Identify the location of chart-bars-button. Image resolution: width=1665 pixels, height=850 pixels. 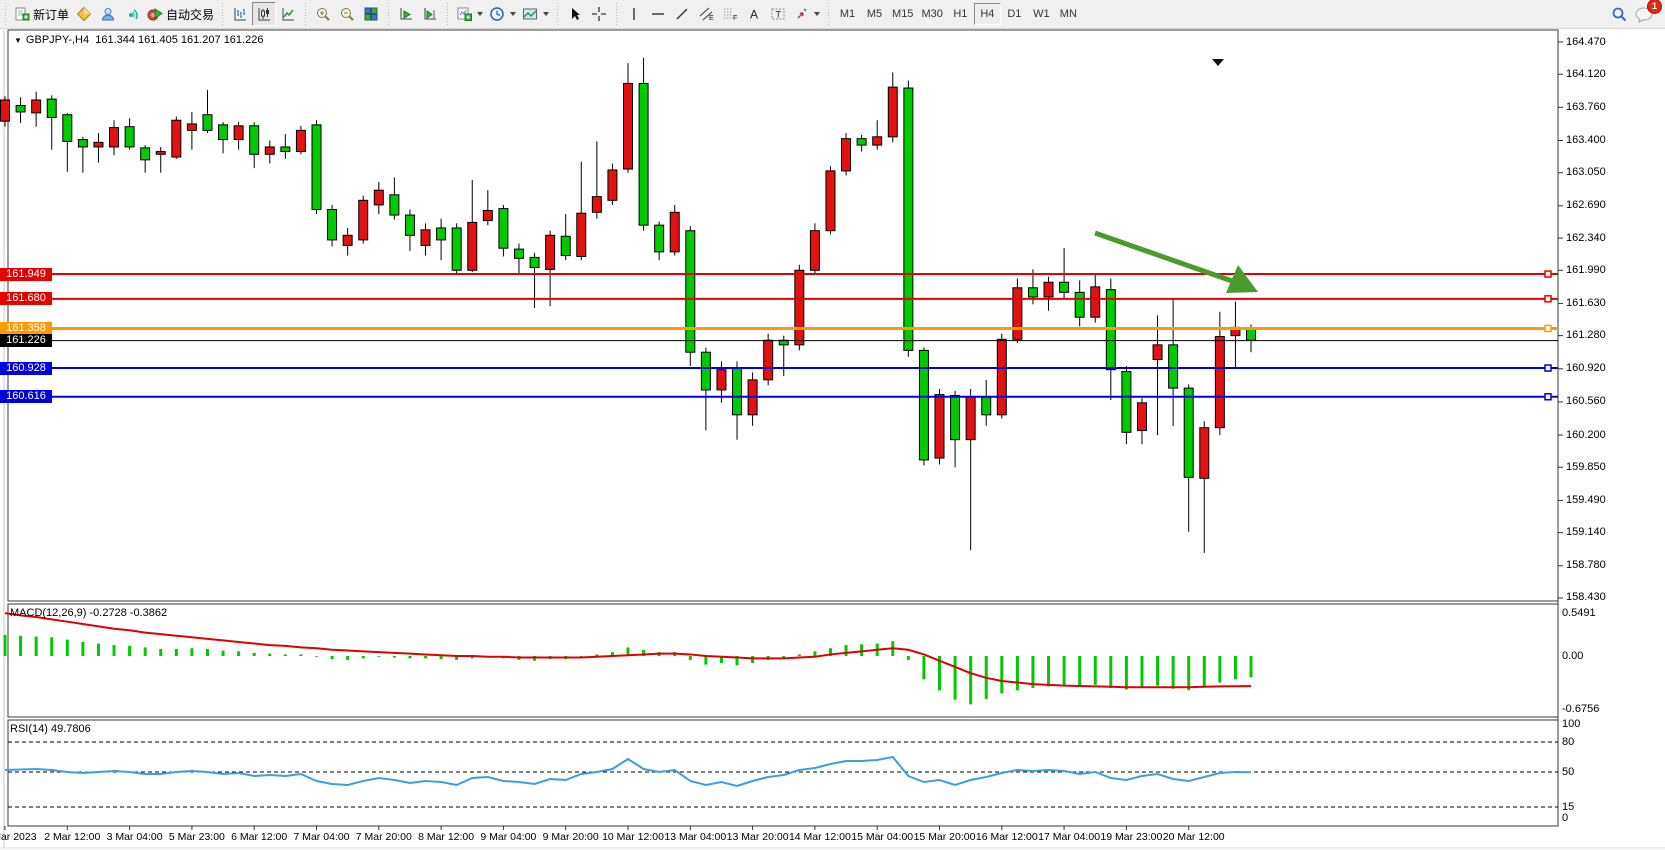
(240, 14).